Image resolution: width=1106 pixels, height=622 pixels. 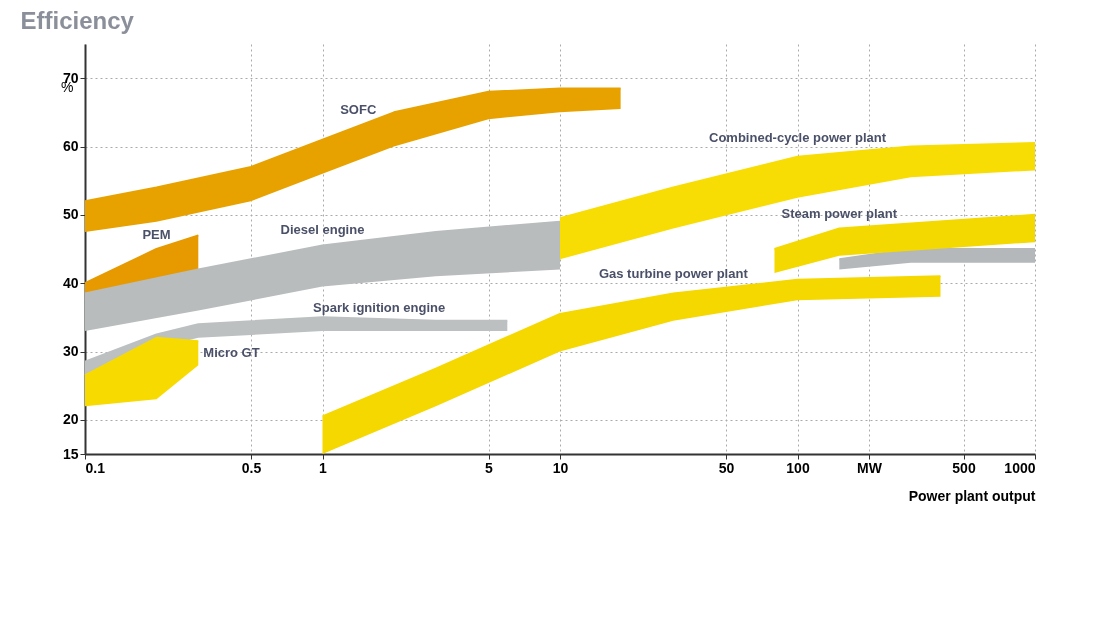 What do you see at coordinates (1020, 467) in the screenshot?
I see `x-tick-label: 1000` at bounding box center [1020, 467].